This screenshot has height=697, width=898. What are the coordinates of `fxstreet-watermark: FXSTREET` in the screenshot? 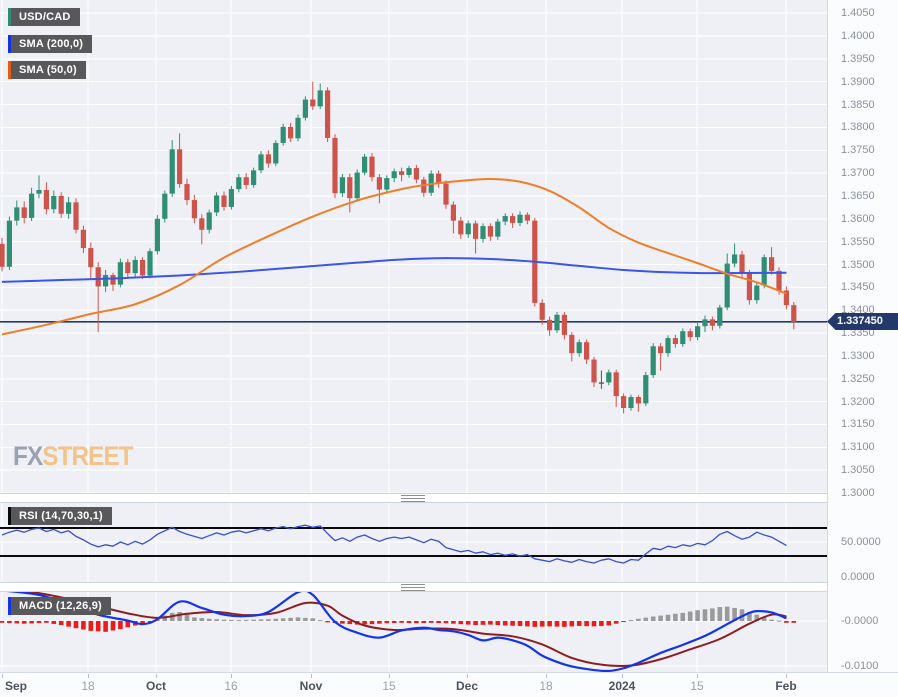 It's located at (73, 456).